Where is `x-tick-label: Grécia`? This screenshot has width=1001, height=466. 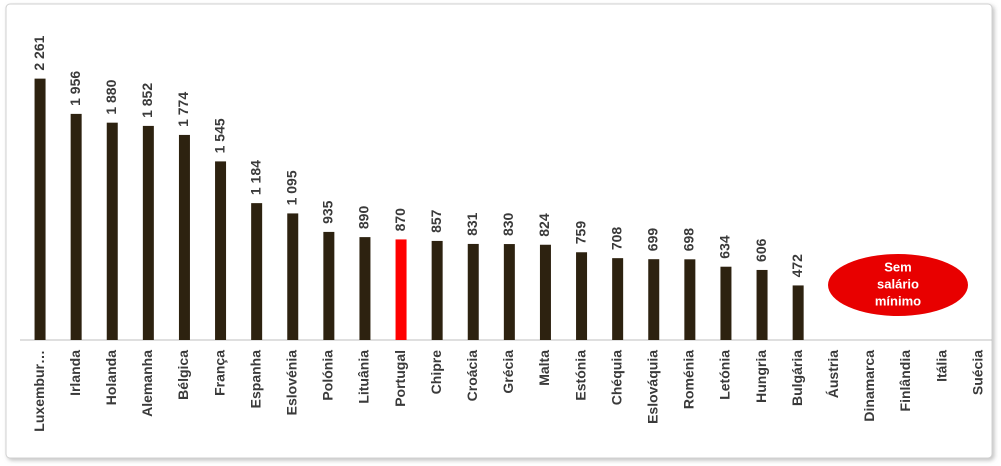
x-tick-label: Grécia is located at coordinates (508, 372).